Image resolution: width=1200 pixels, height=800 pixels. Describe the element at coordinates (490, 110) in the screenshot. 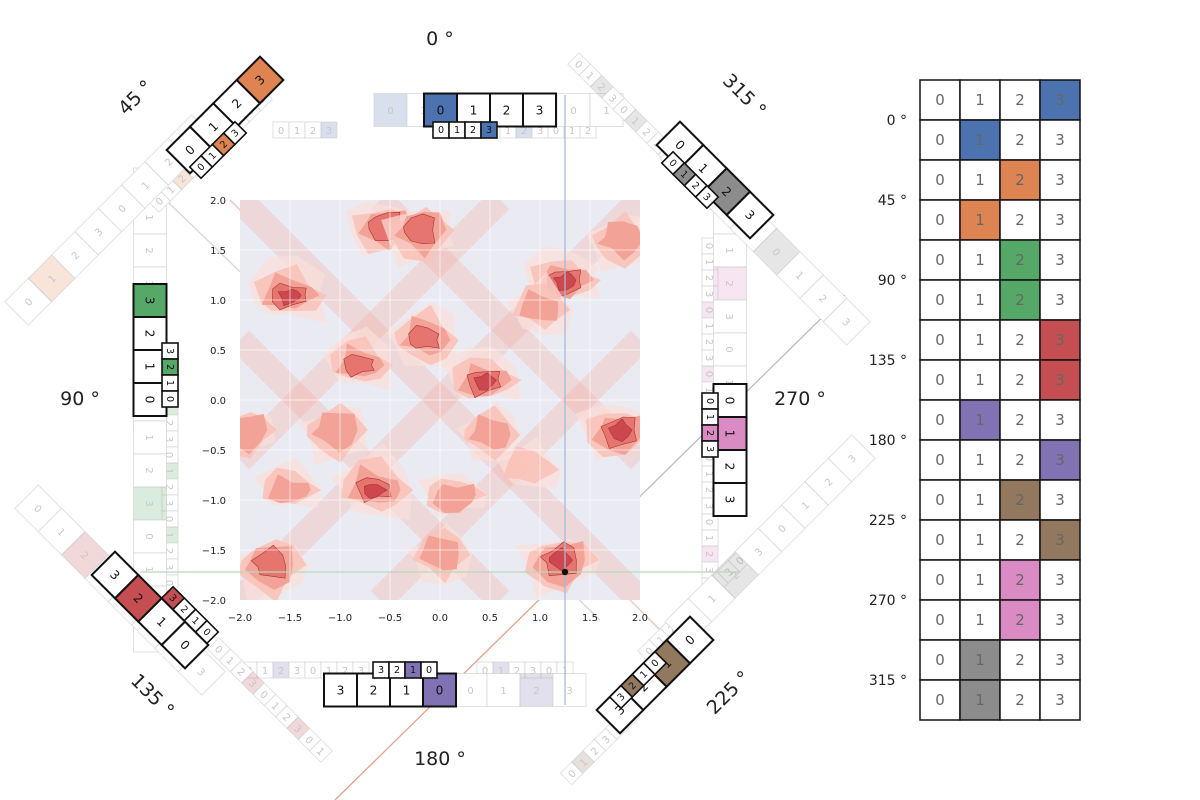

I see `compass-strip-0: 0 1 2 3` at that location.